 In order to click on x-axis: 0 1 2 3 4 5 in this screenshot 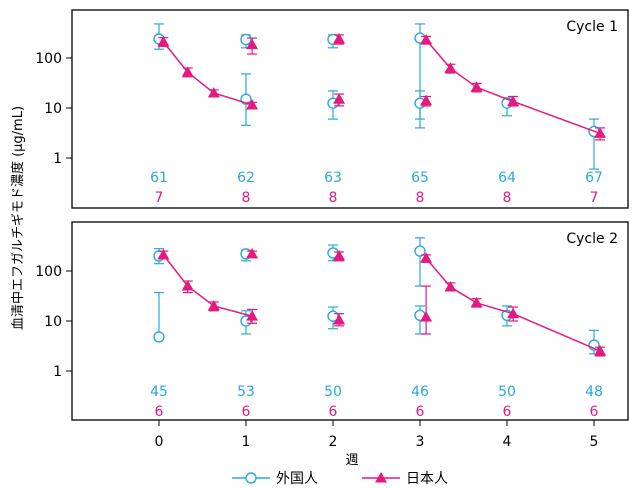, I will do `click(377, 435)`.